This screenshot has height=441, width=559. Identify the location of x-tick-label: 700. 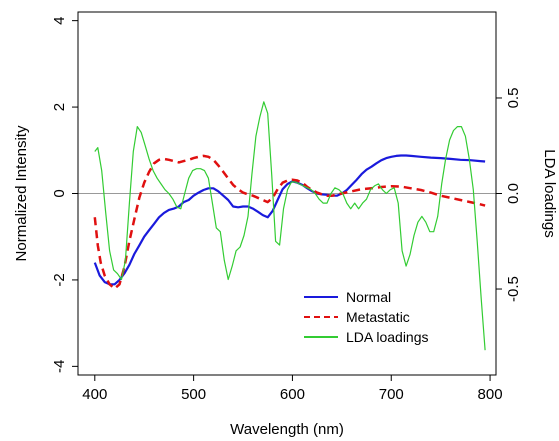
(391, 394).